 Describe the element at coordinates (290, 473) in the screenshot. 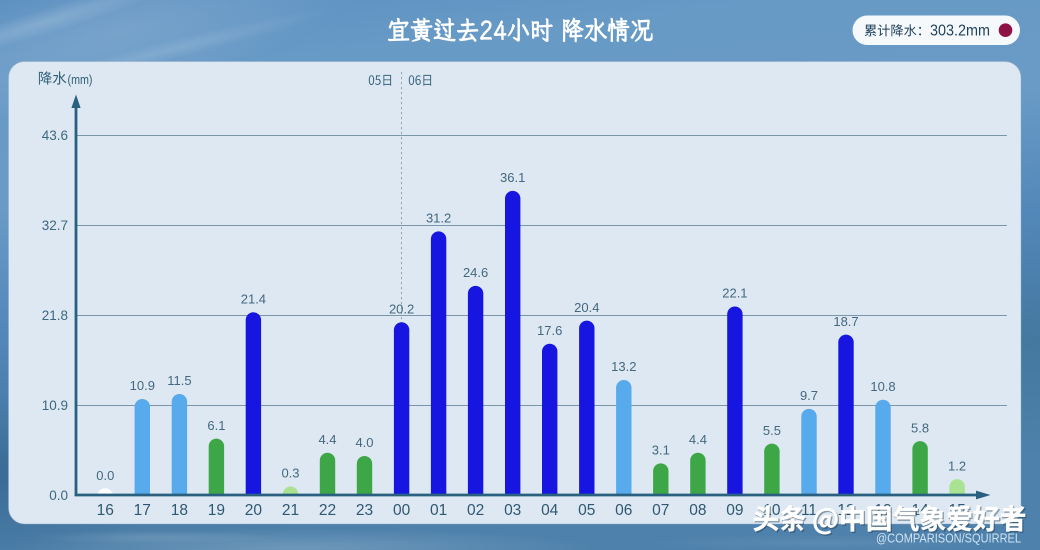

I see `svg-text: 0.3` at that location.